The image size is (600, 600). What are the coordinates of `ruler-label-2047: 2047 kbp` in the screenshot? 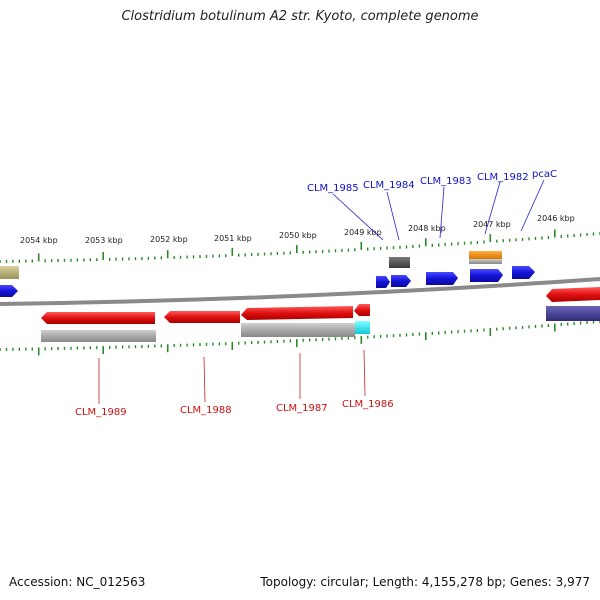 It's located at (492, 224).